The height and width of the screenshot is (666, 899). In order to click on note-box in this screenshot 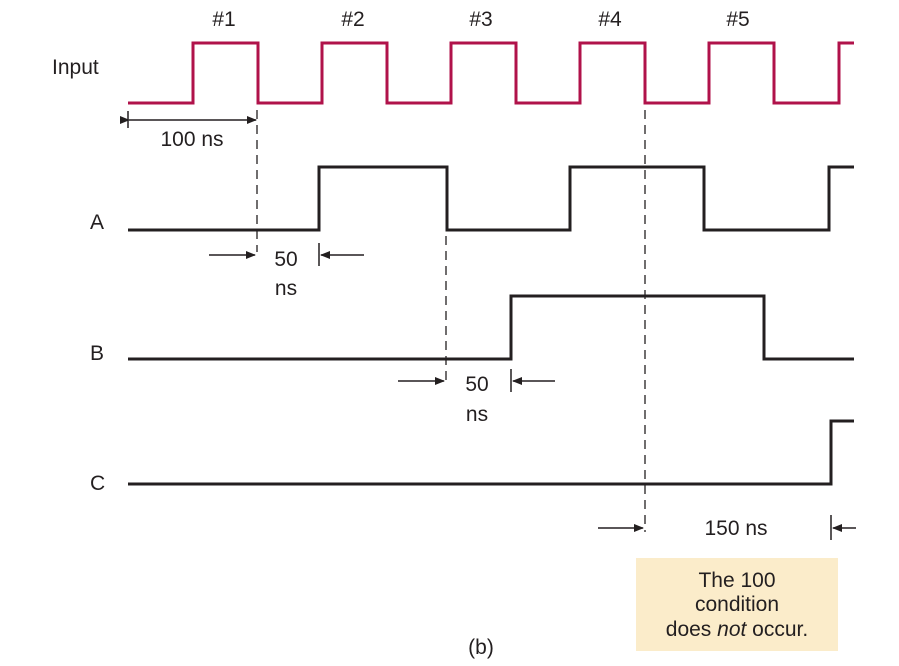, I will do `click(737, 604)`.